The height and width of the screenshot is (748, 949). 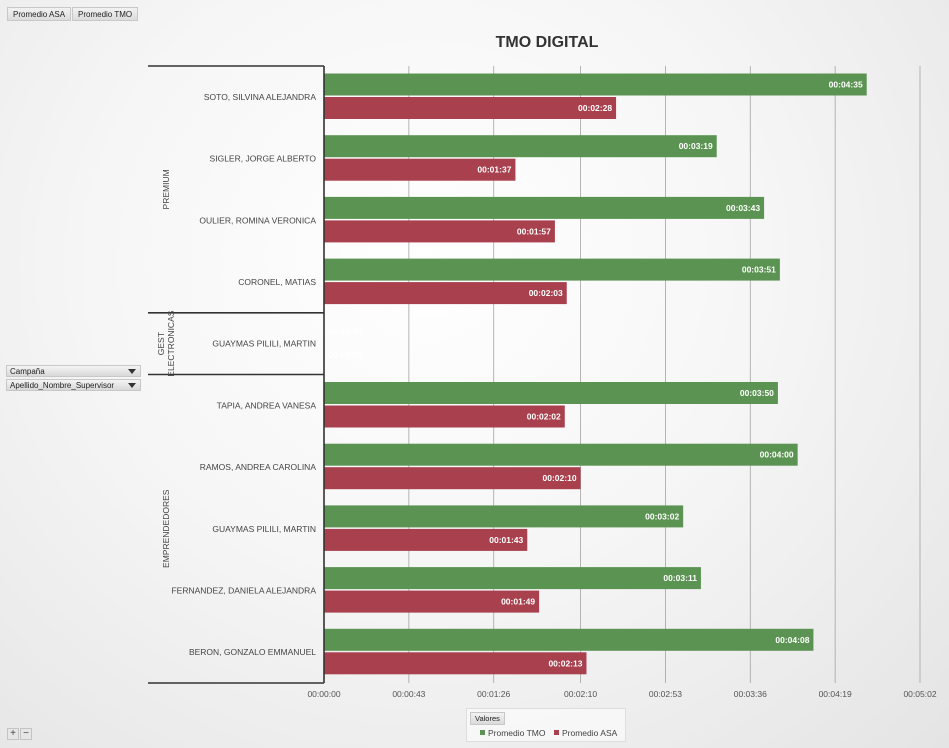 I want to click on data-label-promedio-tmo: 00:03:19, so click(x=696, y=146).